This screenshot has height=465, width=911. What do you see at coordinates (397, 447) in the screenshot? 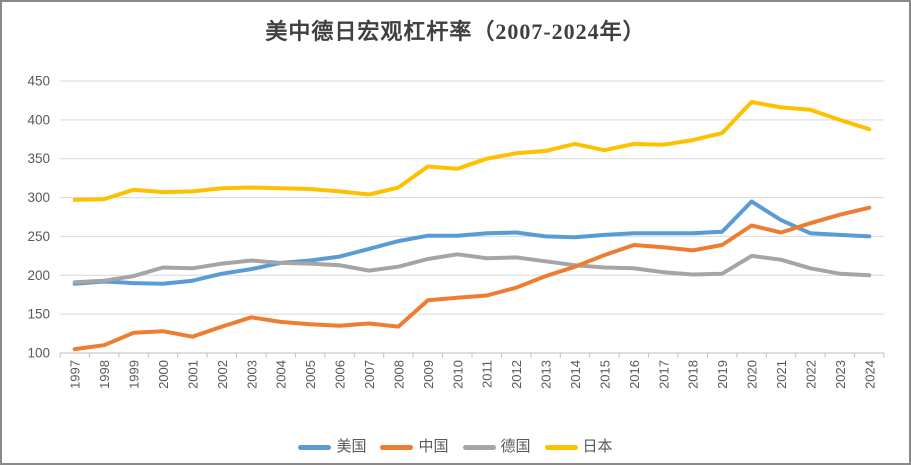
I see `legend-swatch-china` at bounding box center [397, 447].